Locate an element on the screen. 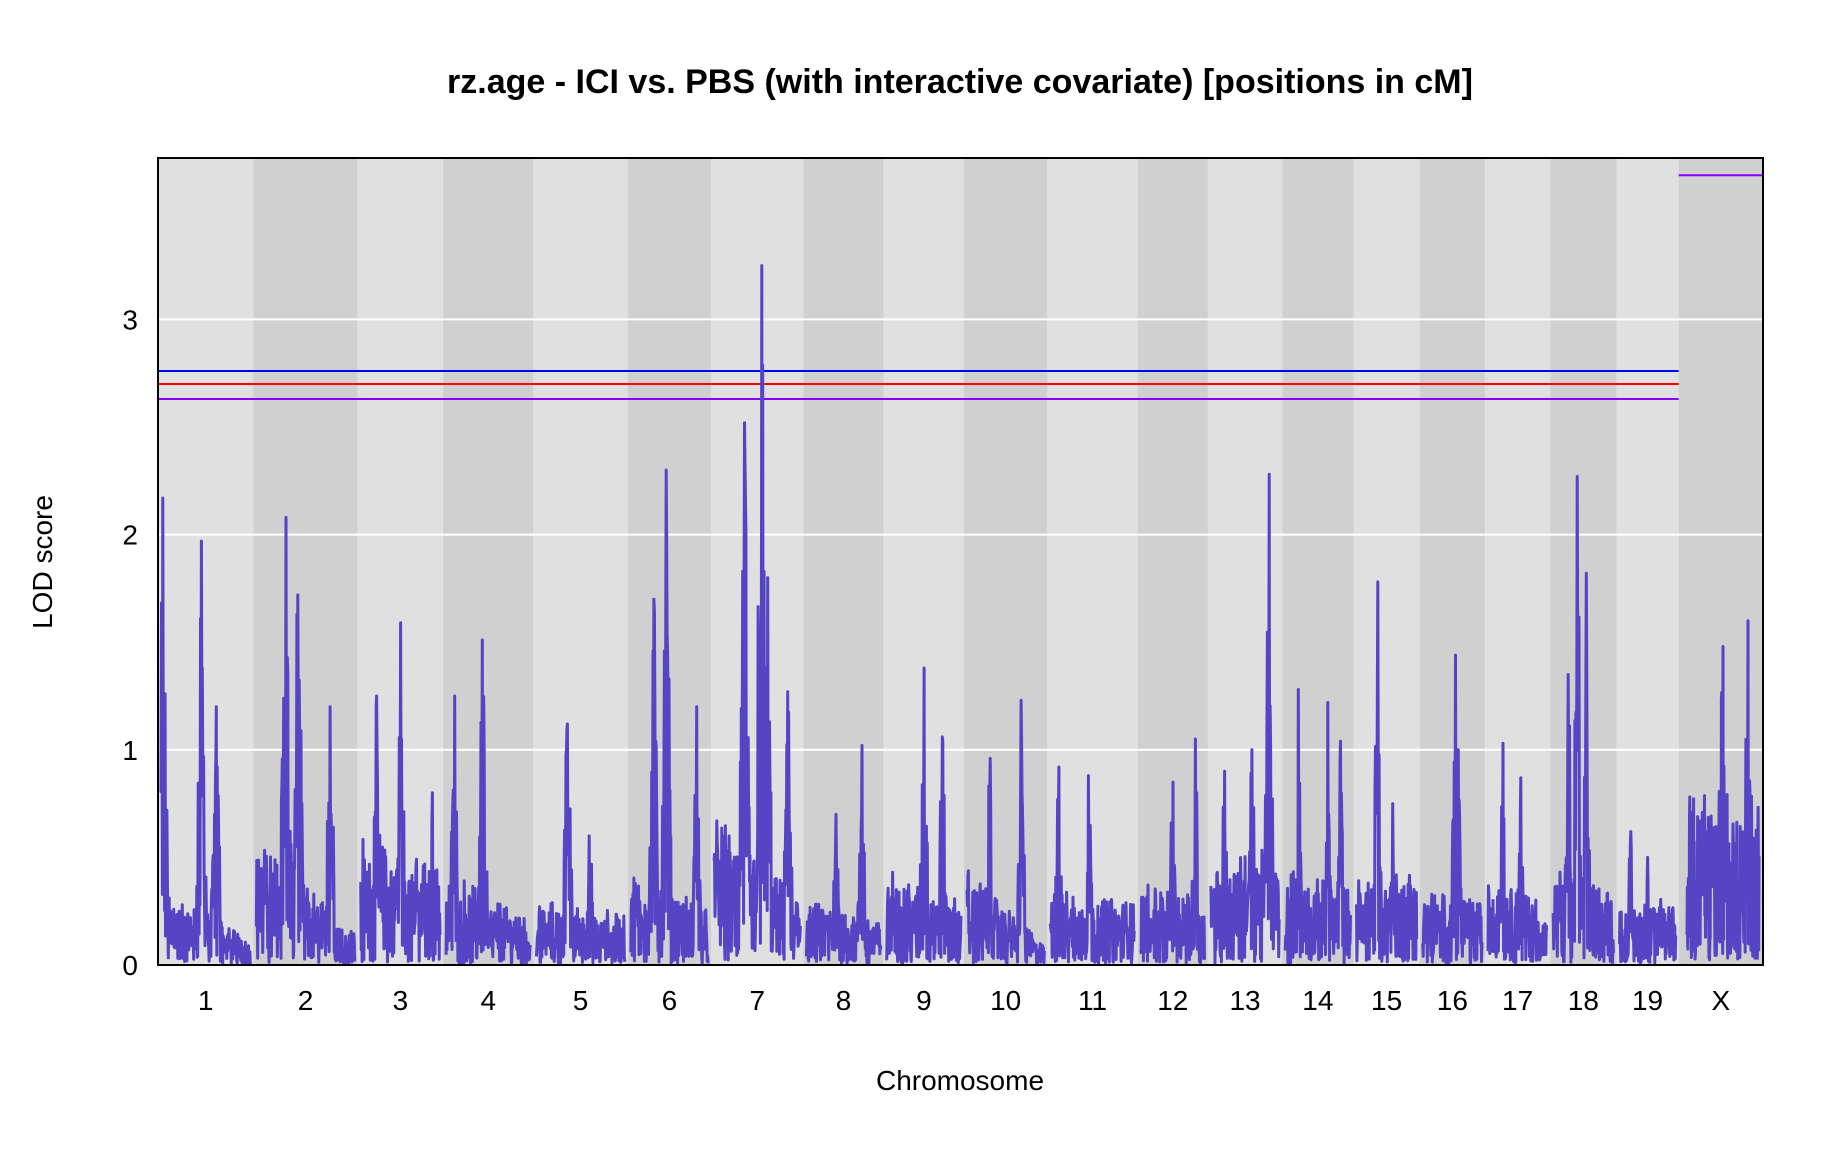  y-tick-label-3: 3 is located at coordinates (130, 319).